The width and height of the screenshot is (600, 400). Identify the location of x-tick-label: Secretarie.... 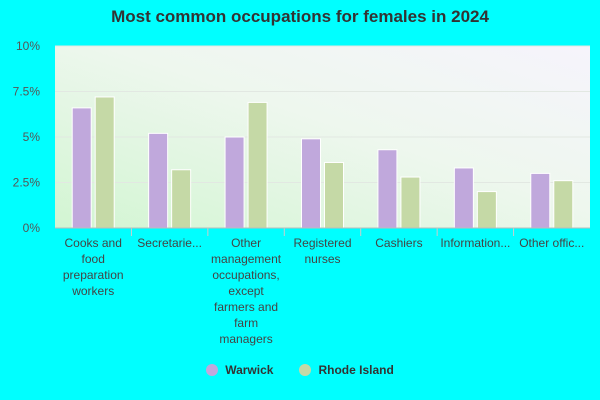
(169, 243).